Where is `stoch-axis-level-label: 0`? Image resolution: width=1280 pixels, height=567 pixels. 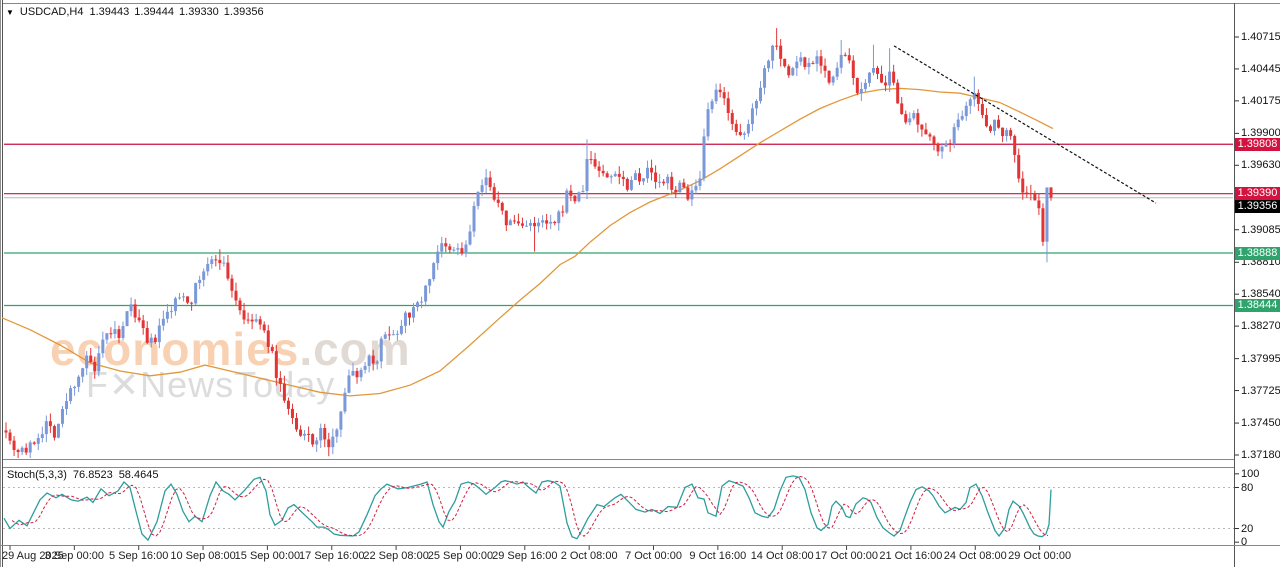
stoch-axis-level-label: 0 is located at coordinates (1244, 542).